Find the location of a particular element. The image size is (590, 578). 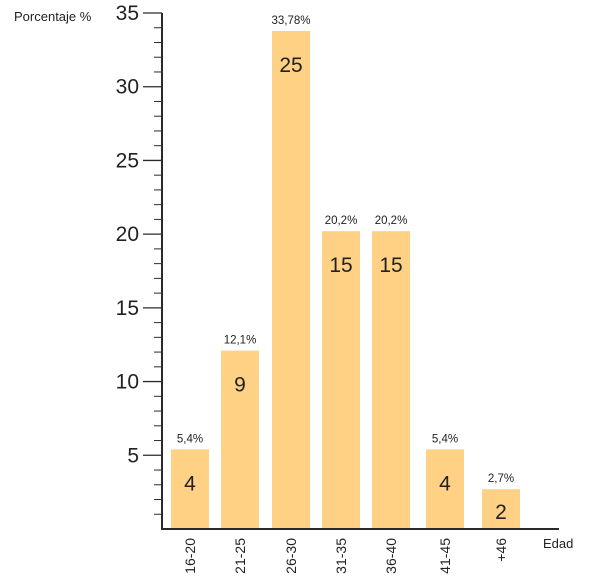

bar-count-label: 2 is located at coordinates (501, 512).